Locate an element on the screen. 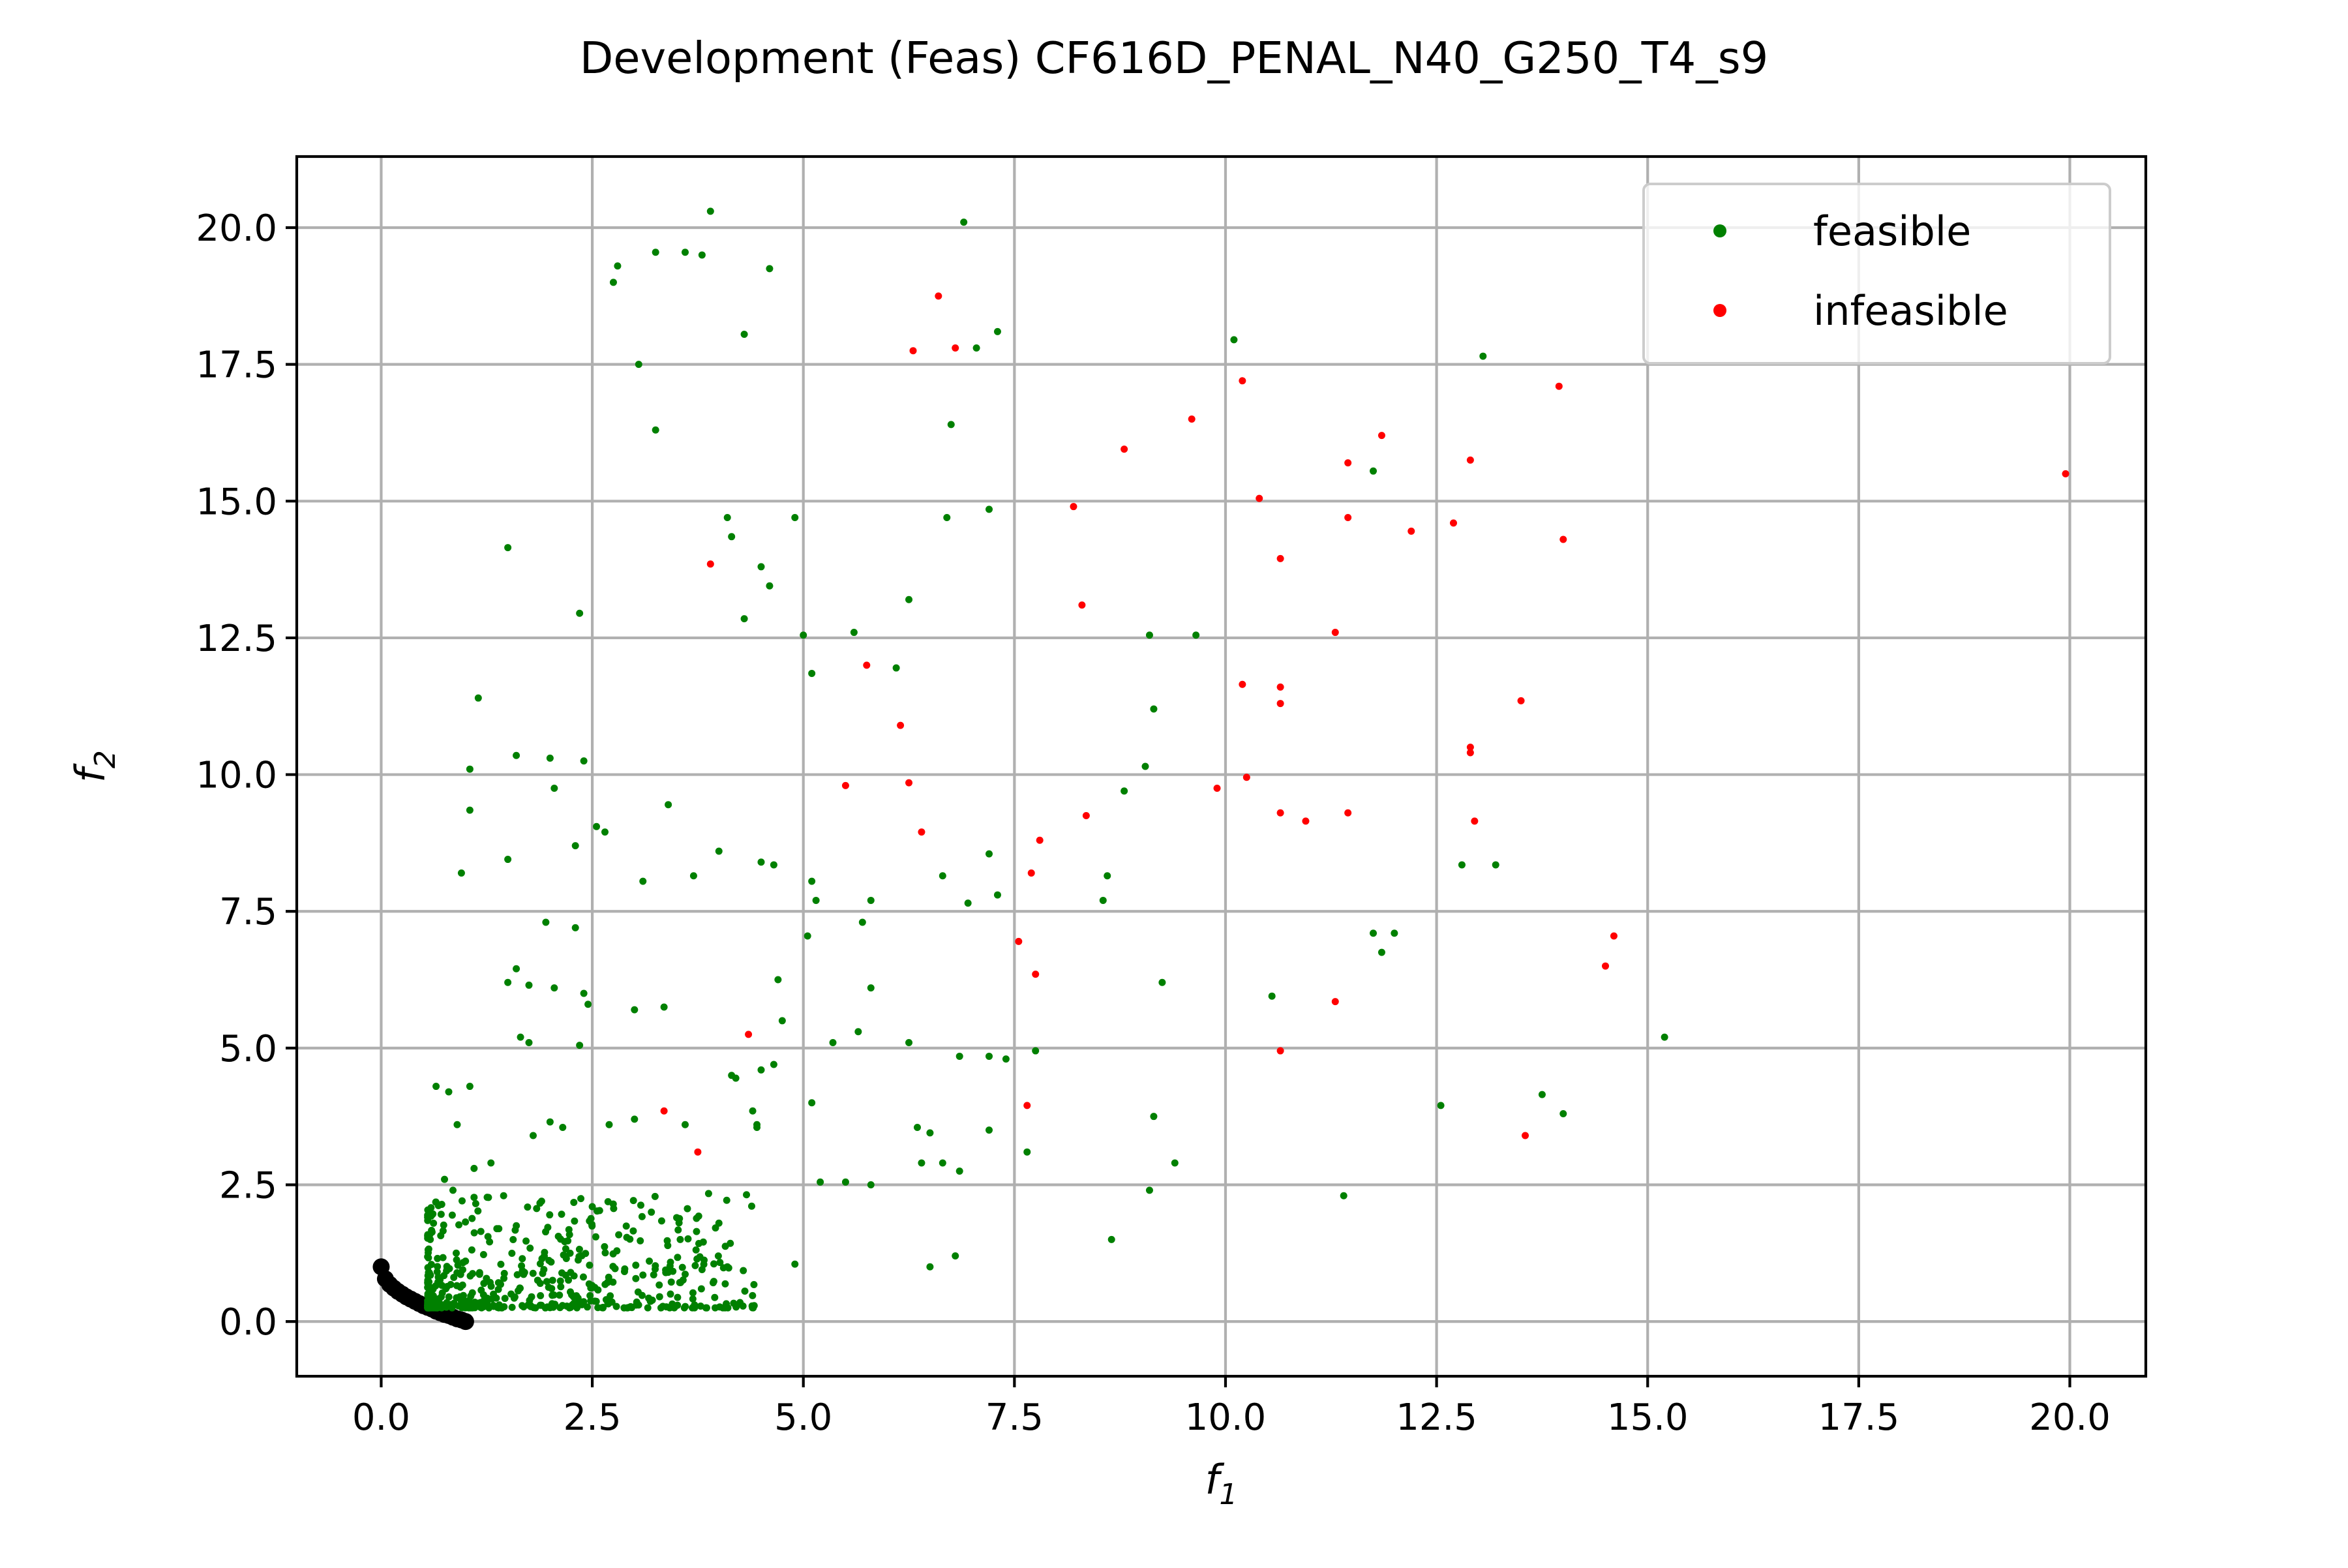 The width and height of the screenshot is (2348, 1568). y-tick-label: 17.5 is located at coordinates (237, 365).